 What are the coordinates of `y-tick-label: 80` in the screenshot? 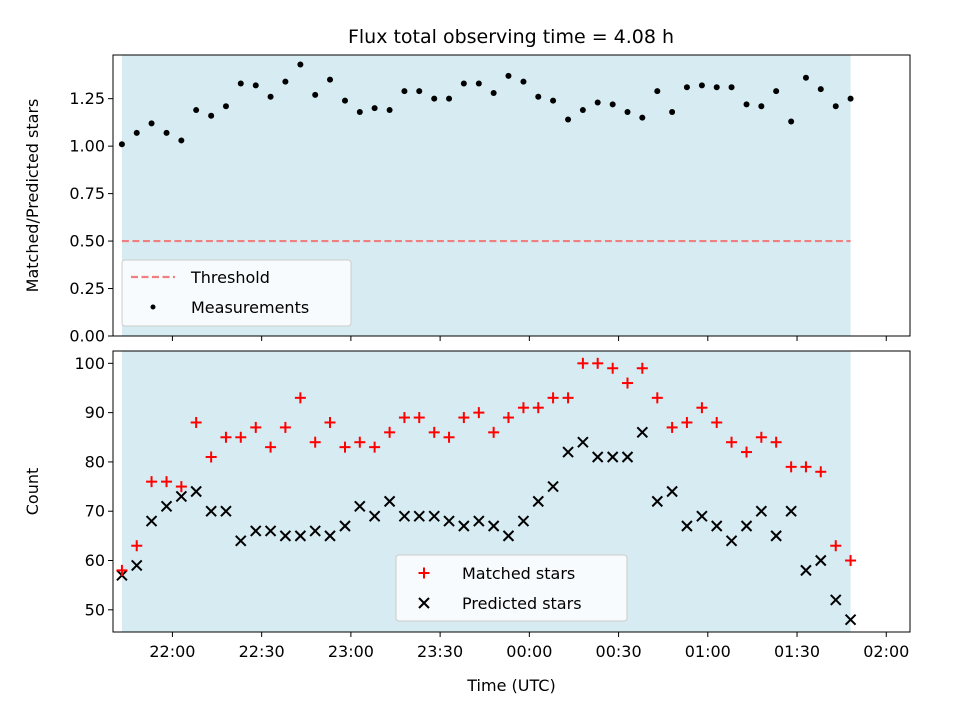 It's located at (95, 461).